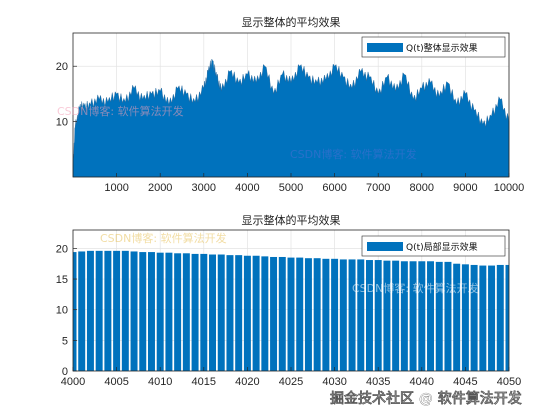 The width and height of the screenshot is (560, 420). Describe the element at coordinates (247, 188) in the screenshot. I see `top-x-tick-label: 4000` at that location.